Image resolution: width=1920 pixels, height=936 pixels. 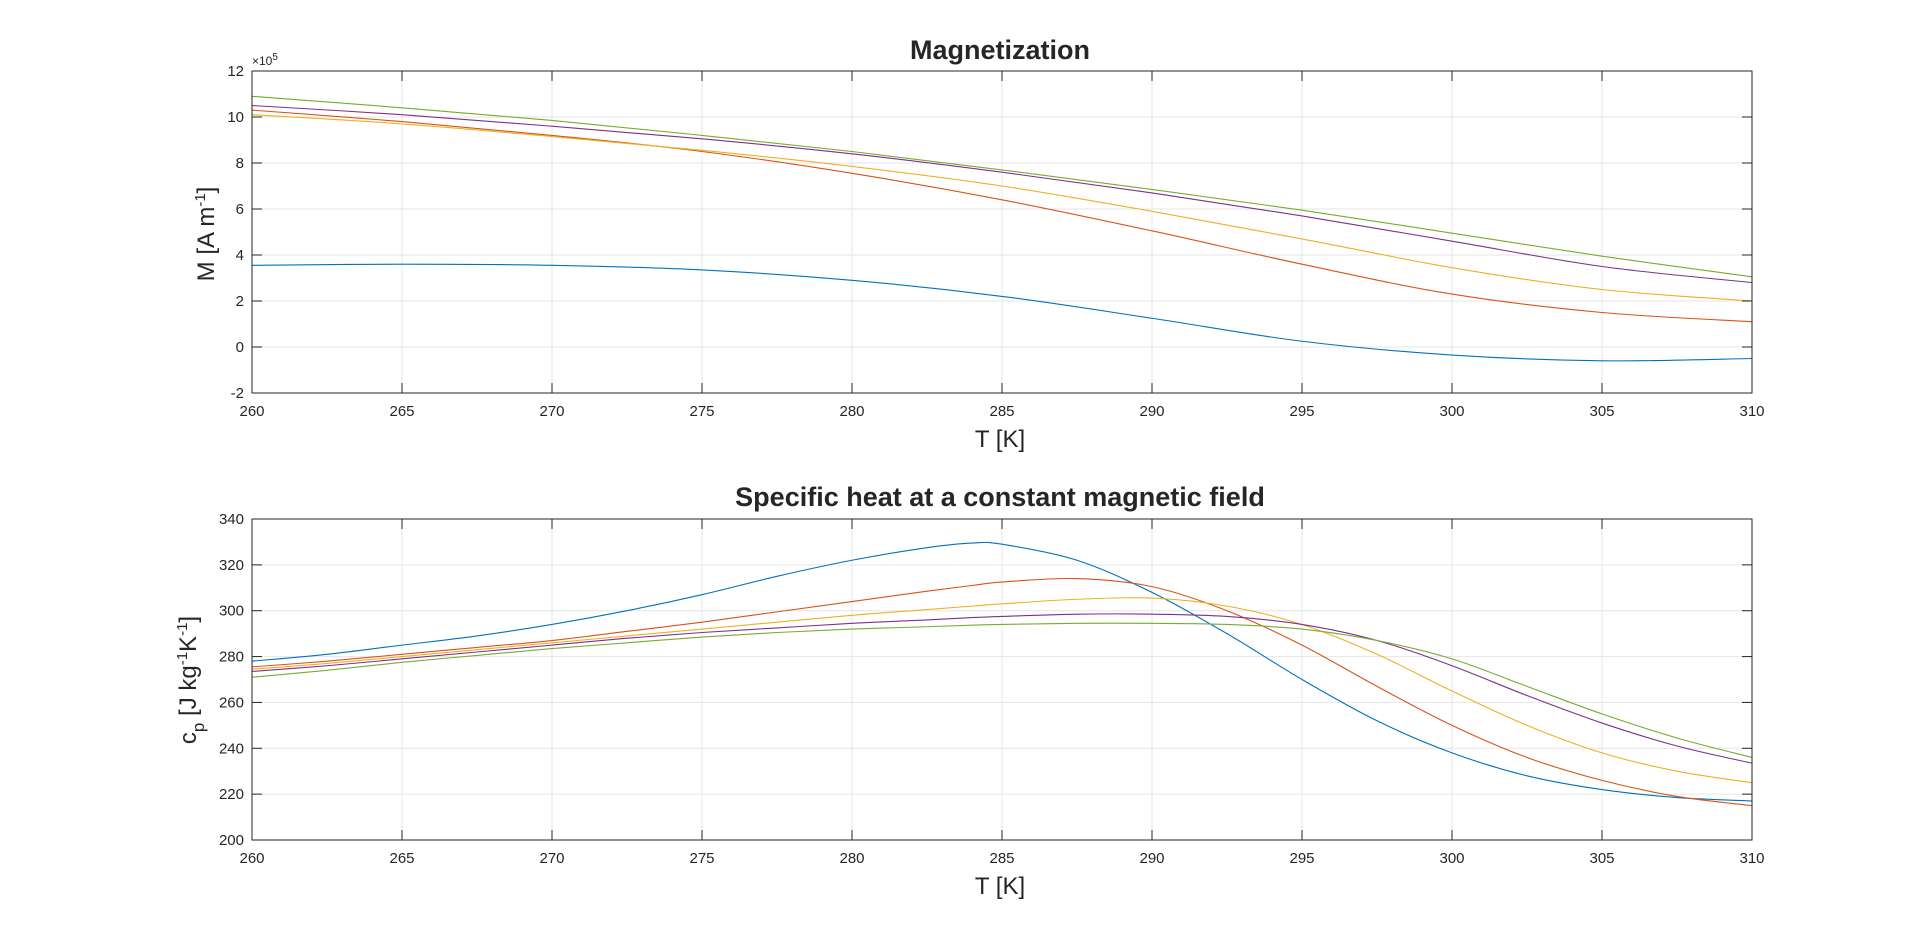 I want to click on specific-heat-xlabel: T [K], so click(x=1000, y=886).